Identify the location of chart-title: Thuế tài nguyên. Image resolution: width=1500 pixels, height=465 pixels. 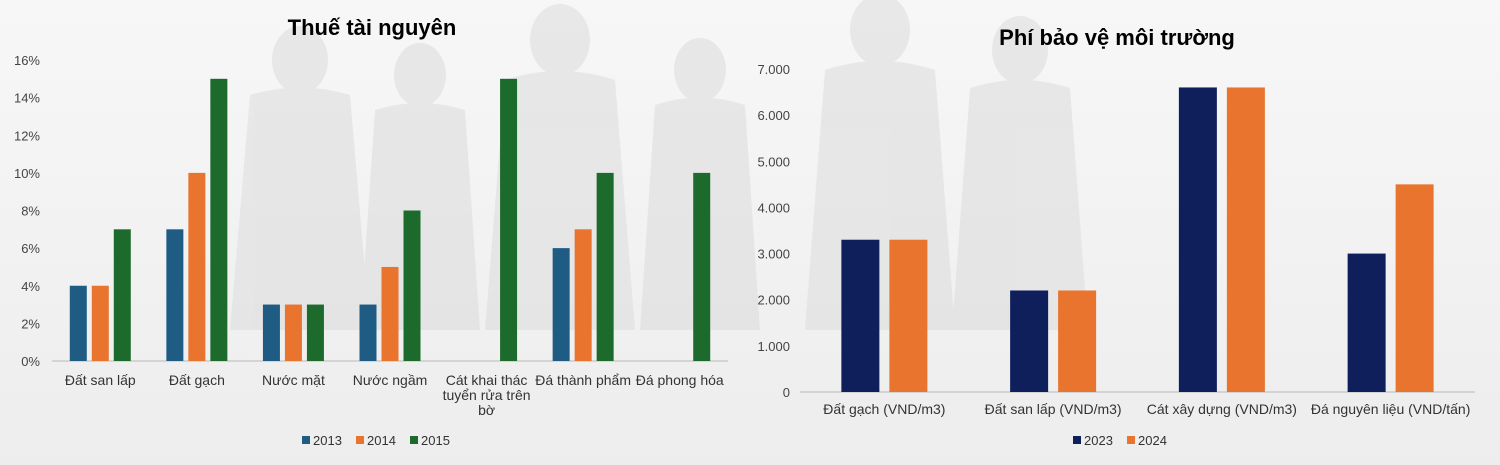
(372, 27).